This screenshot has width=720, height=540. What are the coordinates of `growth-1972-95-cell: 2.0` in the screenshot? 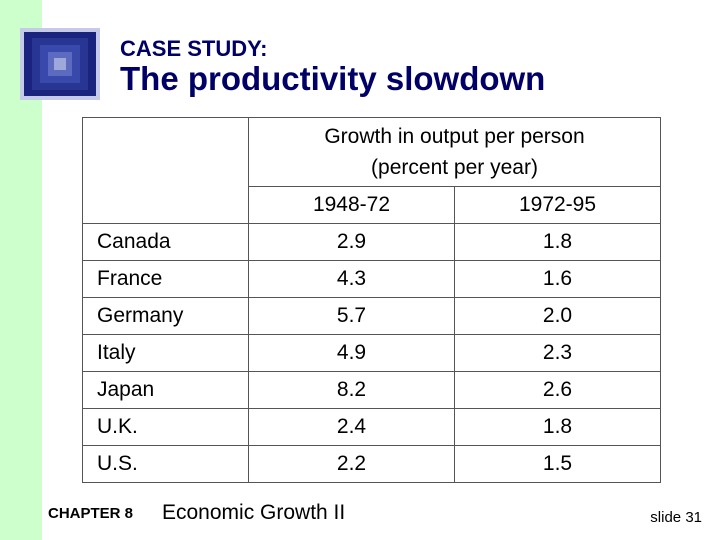 It's located at (557, 316).